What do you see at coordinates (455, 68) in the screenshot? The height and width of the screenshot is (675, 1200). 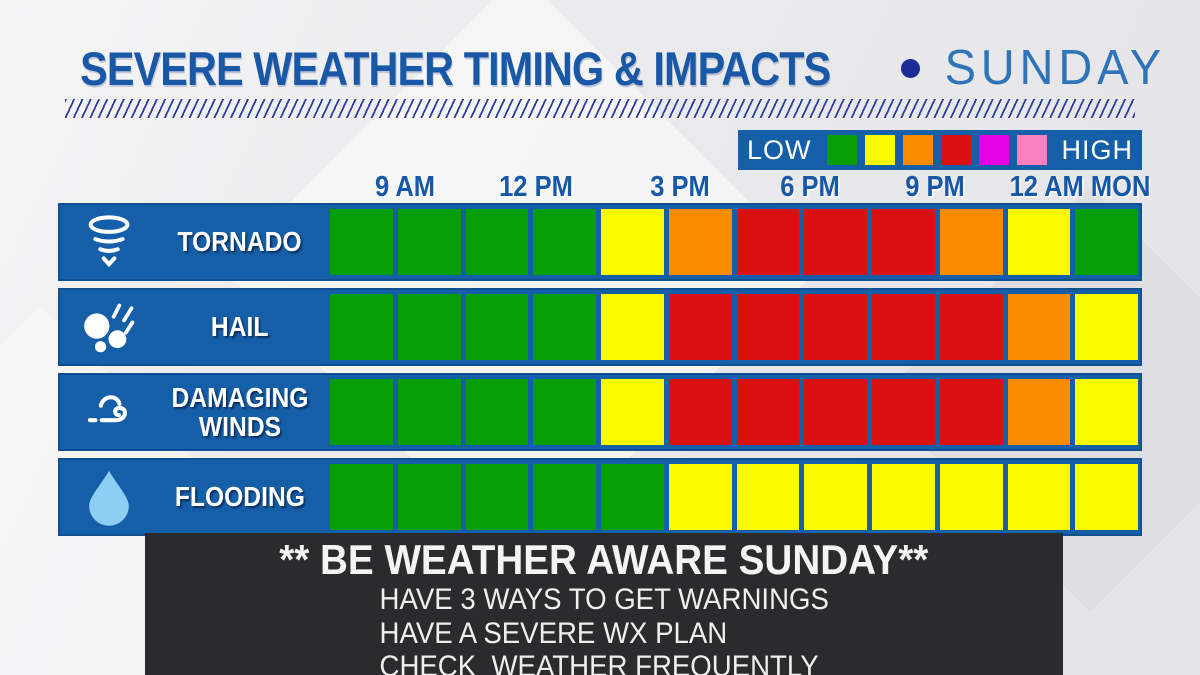 I see `page-title: SEVERE WEATHER TIMING & IMPACTS` at bounding box center [455, 68].